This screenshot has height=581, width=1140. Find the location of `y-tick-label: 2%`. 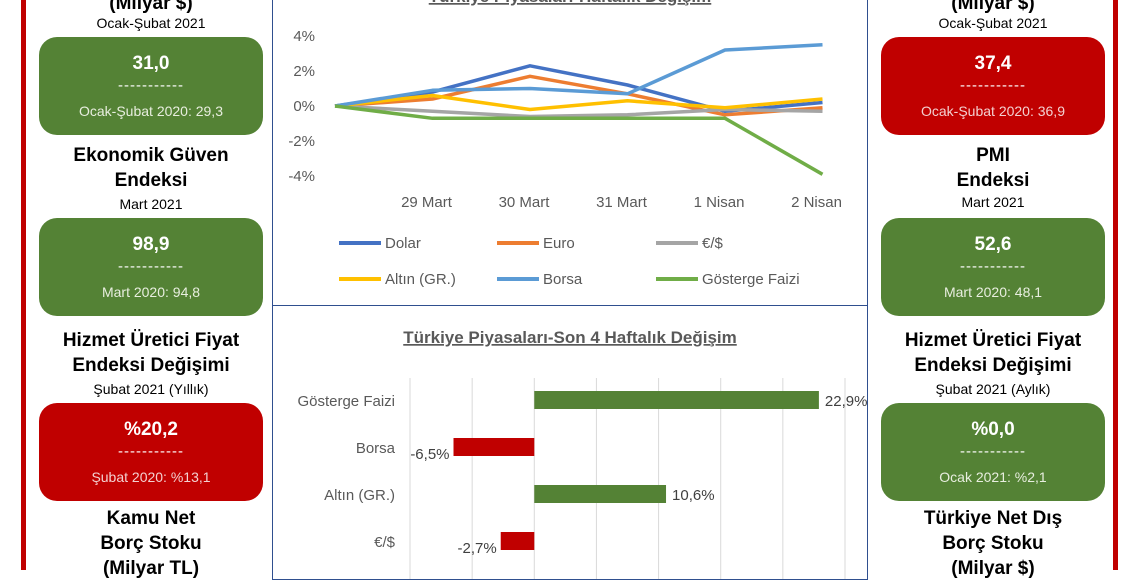

y-tick-label: 2% is located at coordinates (304, 71).